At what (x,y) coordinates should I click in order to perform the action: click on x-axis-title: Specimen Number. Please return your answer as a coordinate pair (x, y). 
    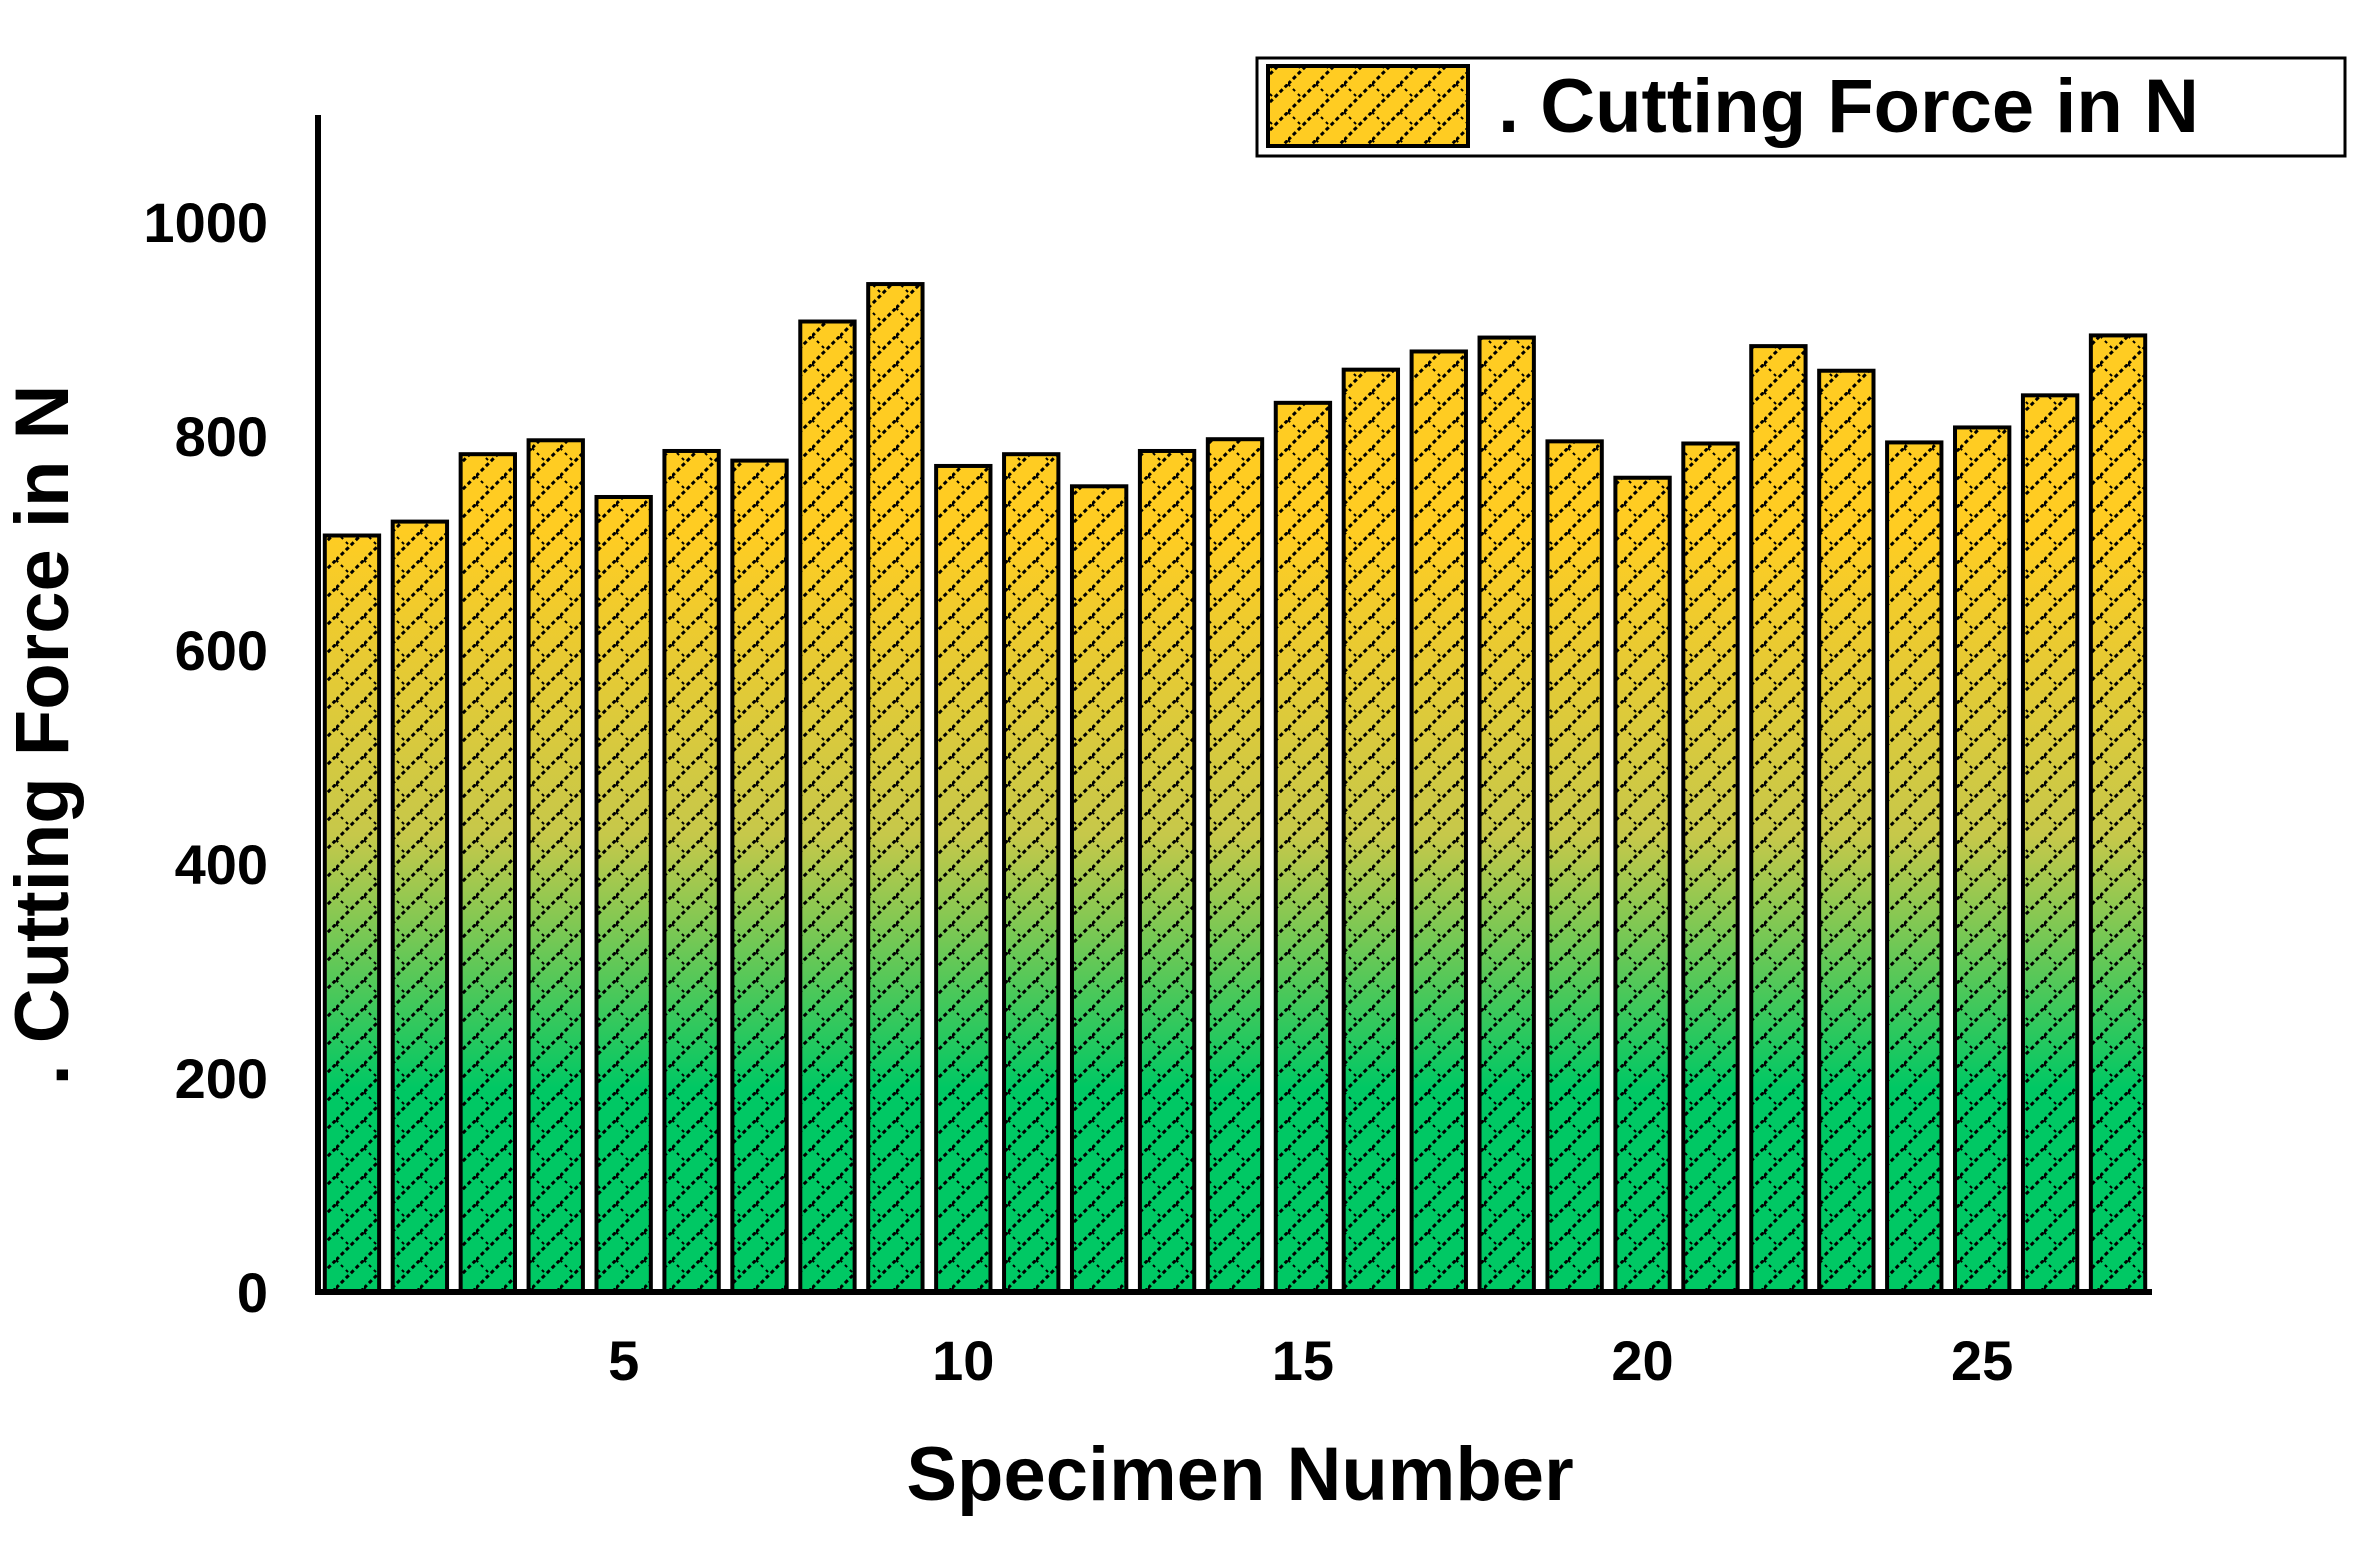
    Looking at the image, I should click on (1239, 1474).